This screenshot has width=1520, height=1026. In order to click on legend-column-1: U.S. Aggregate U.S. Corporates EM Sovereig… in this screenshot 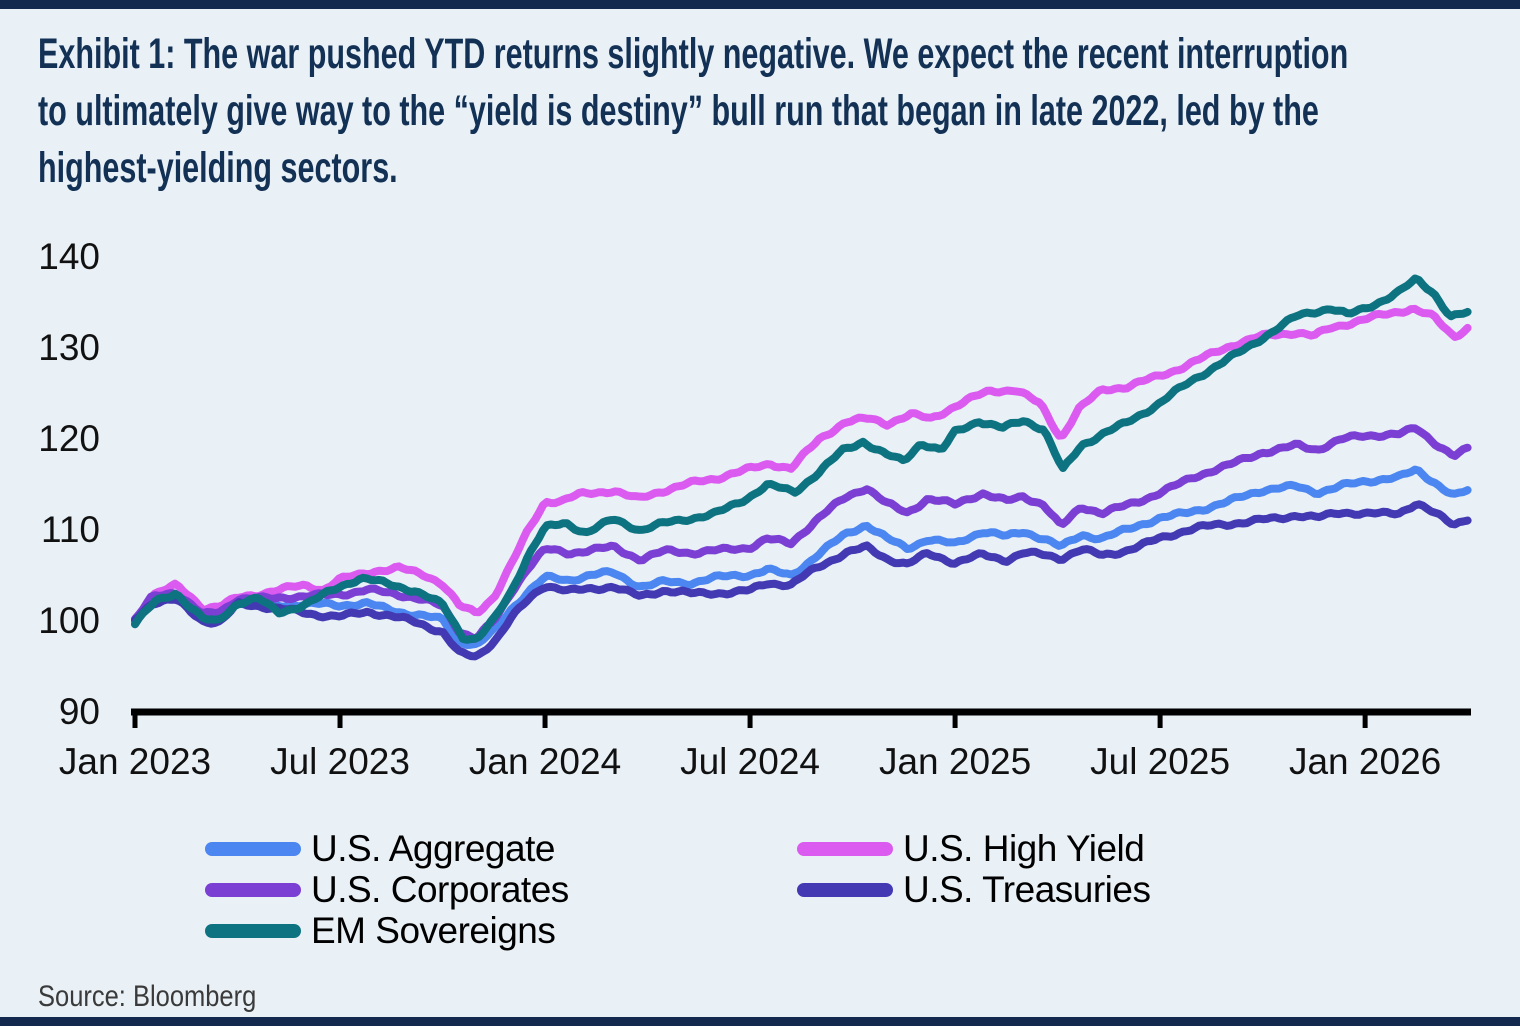, I will do `click(387, 889)`.